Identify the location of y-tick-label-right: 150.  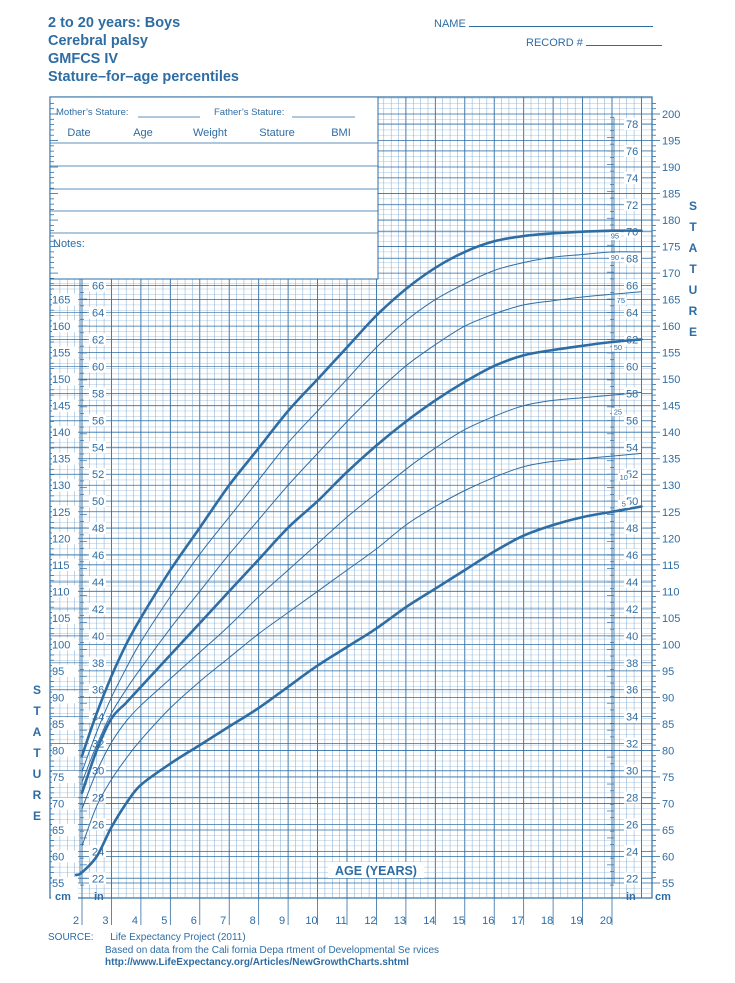
(671, 380).